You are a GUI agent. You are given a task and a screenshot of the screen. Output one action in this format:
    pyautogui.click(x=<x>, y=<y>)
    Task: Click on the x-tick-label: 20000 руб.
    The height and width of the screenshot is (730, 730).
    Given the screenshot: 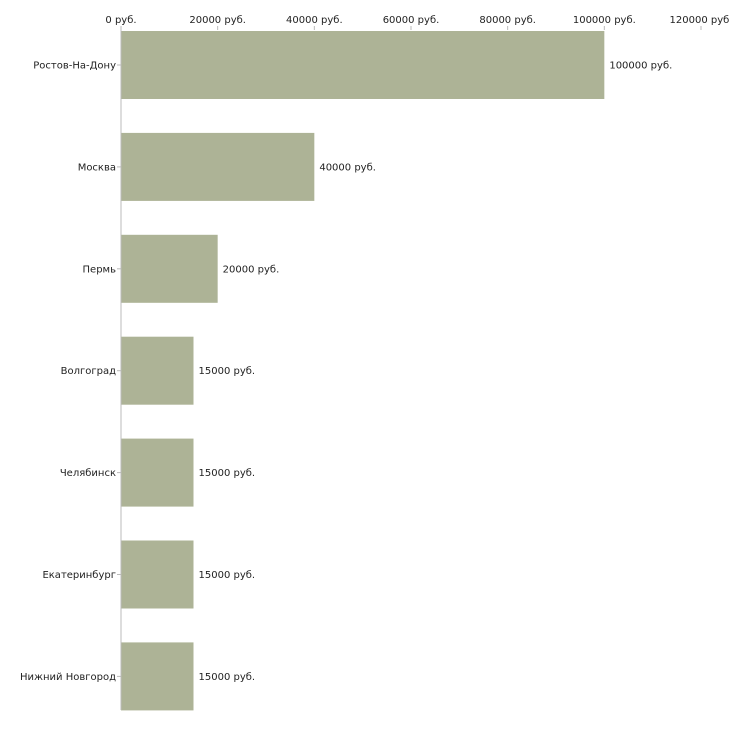 What is the action you would take?
    pyautogui.click(x=217, y=20)
    